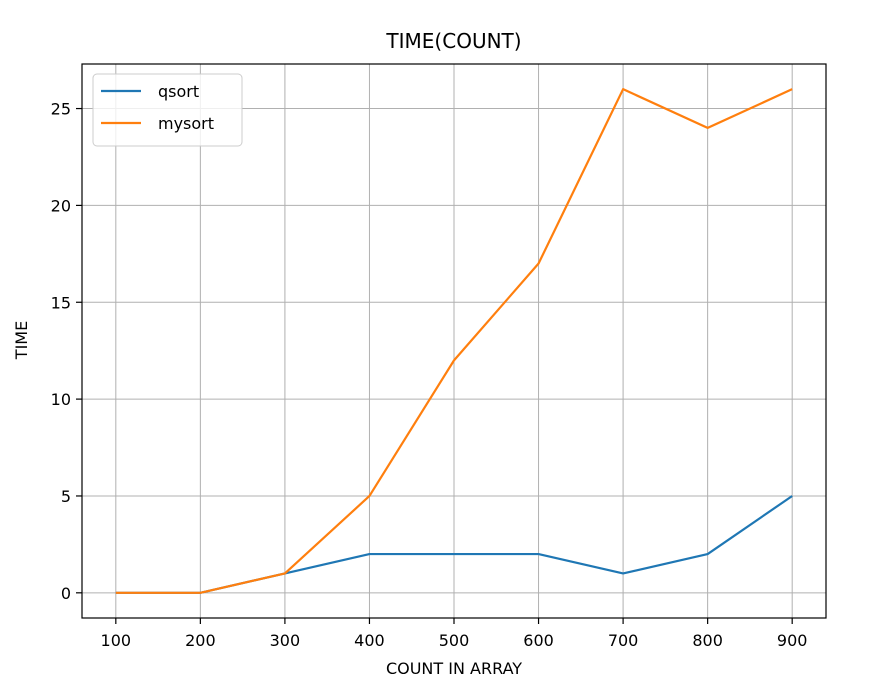 Image resolution: width=888 pixels, height=688 pixels. What do you see at coordinates (200, 640) in the screenshot?
I see `x-tick-label: 200` at bounding box center [200, 640].